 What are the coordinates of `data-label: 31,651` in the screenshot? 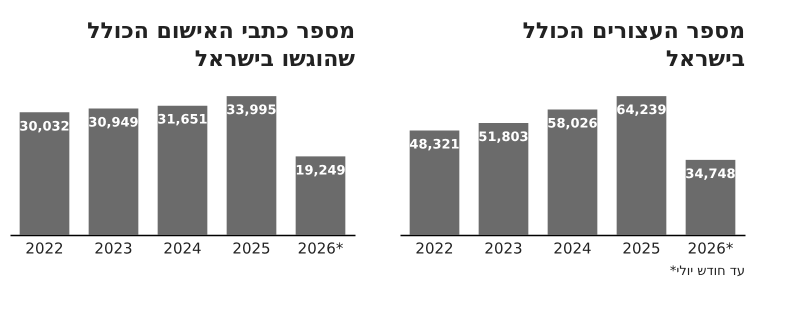 It's located at (182, 120).